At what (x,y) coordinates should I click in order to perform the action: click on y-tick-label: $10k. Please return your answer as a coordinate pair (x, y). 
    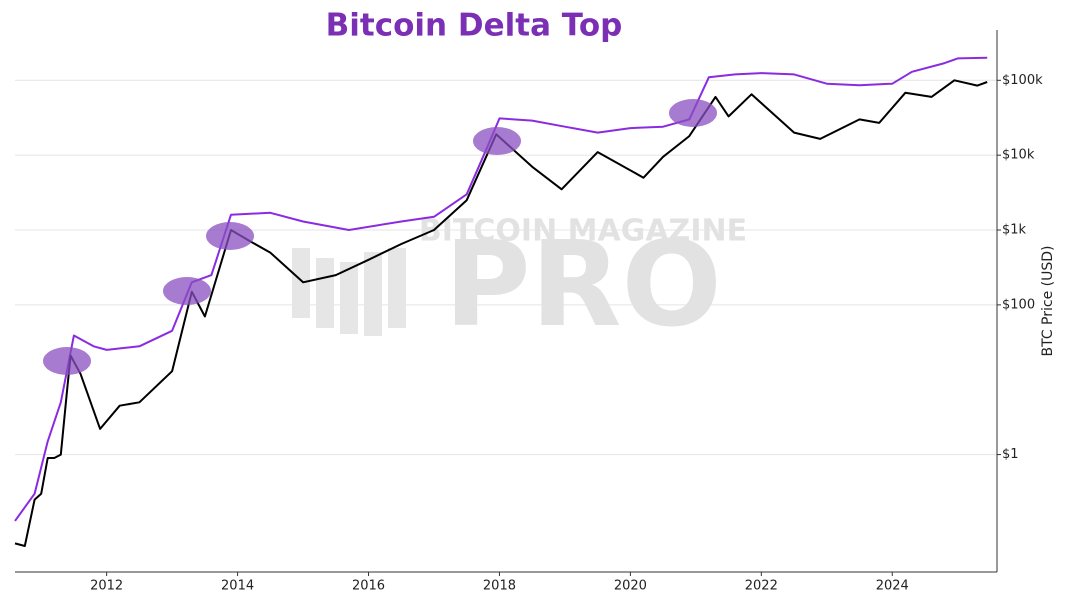
    Looking at the image, I should click on (1018, 155).